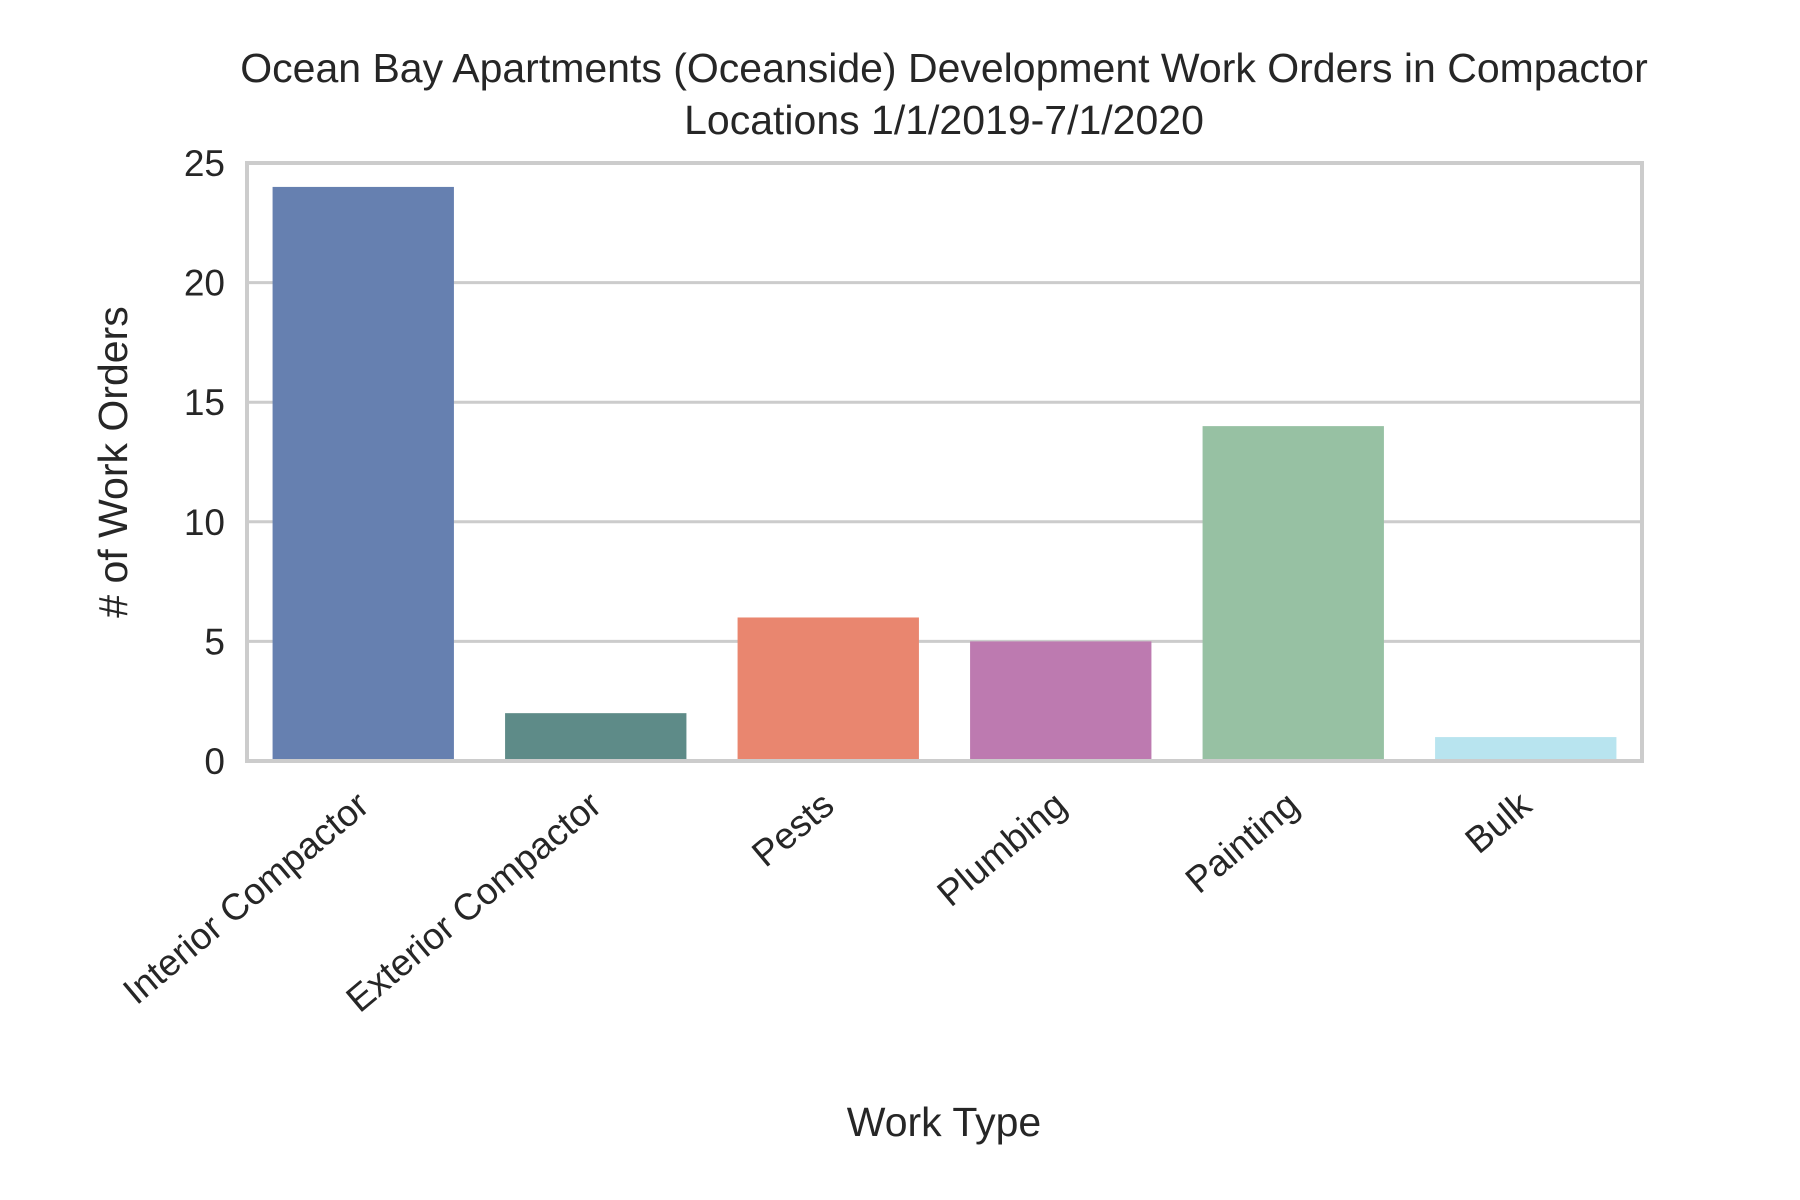 This screenshot has width=1800, height=1200. I want to click on bar-painting, so click(1293, 593).